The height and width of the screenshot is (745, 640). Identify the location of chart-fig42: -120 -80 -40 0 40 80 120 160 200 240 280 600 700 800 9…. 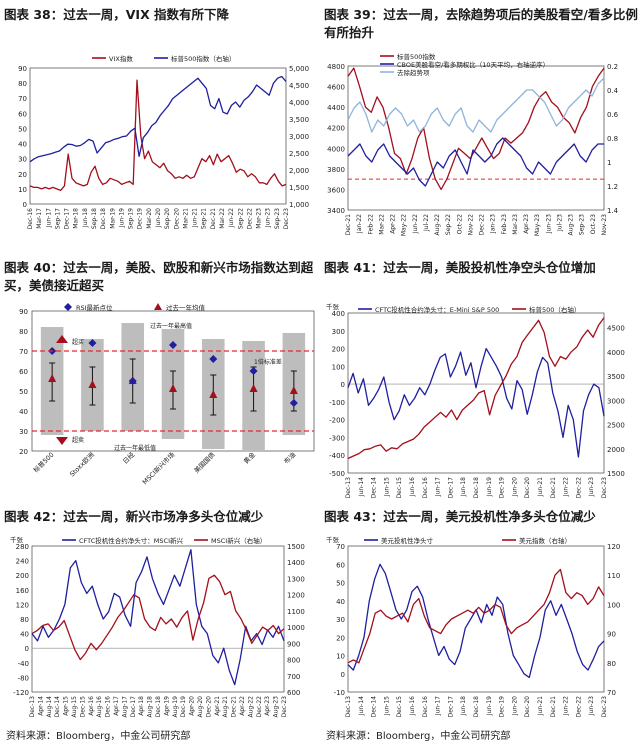
(157, 626).